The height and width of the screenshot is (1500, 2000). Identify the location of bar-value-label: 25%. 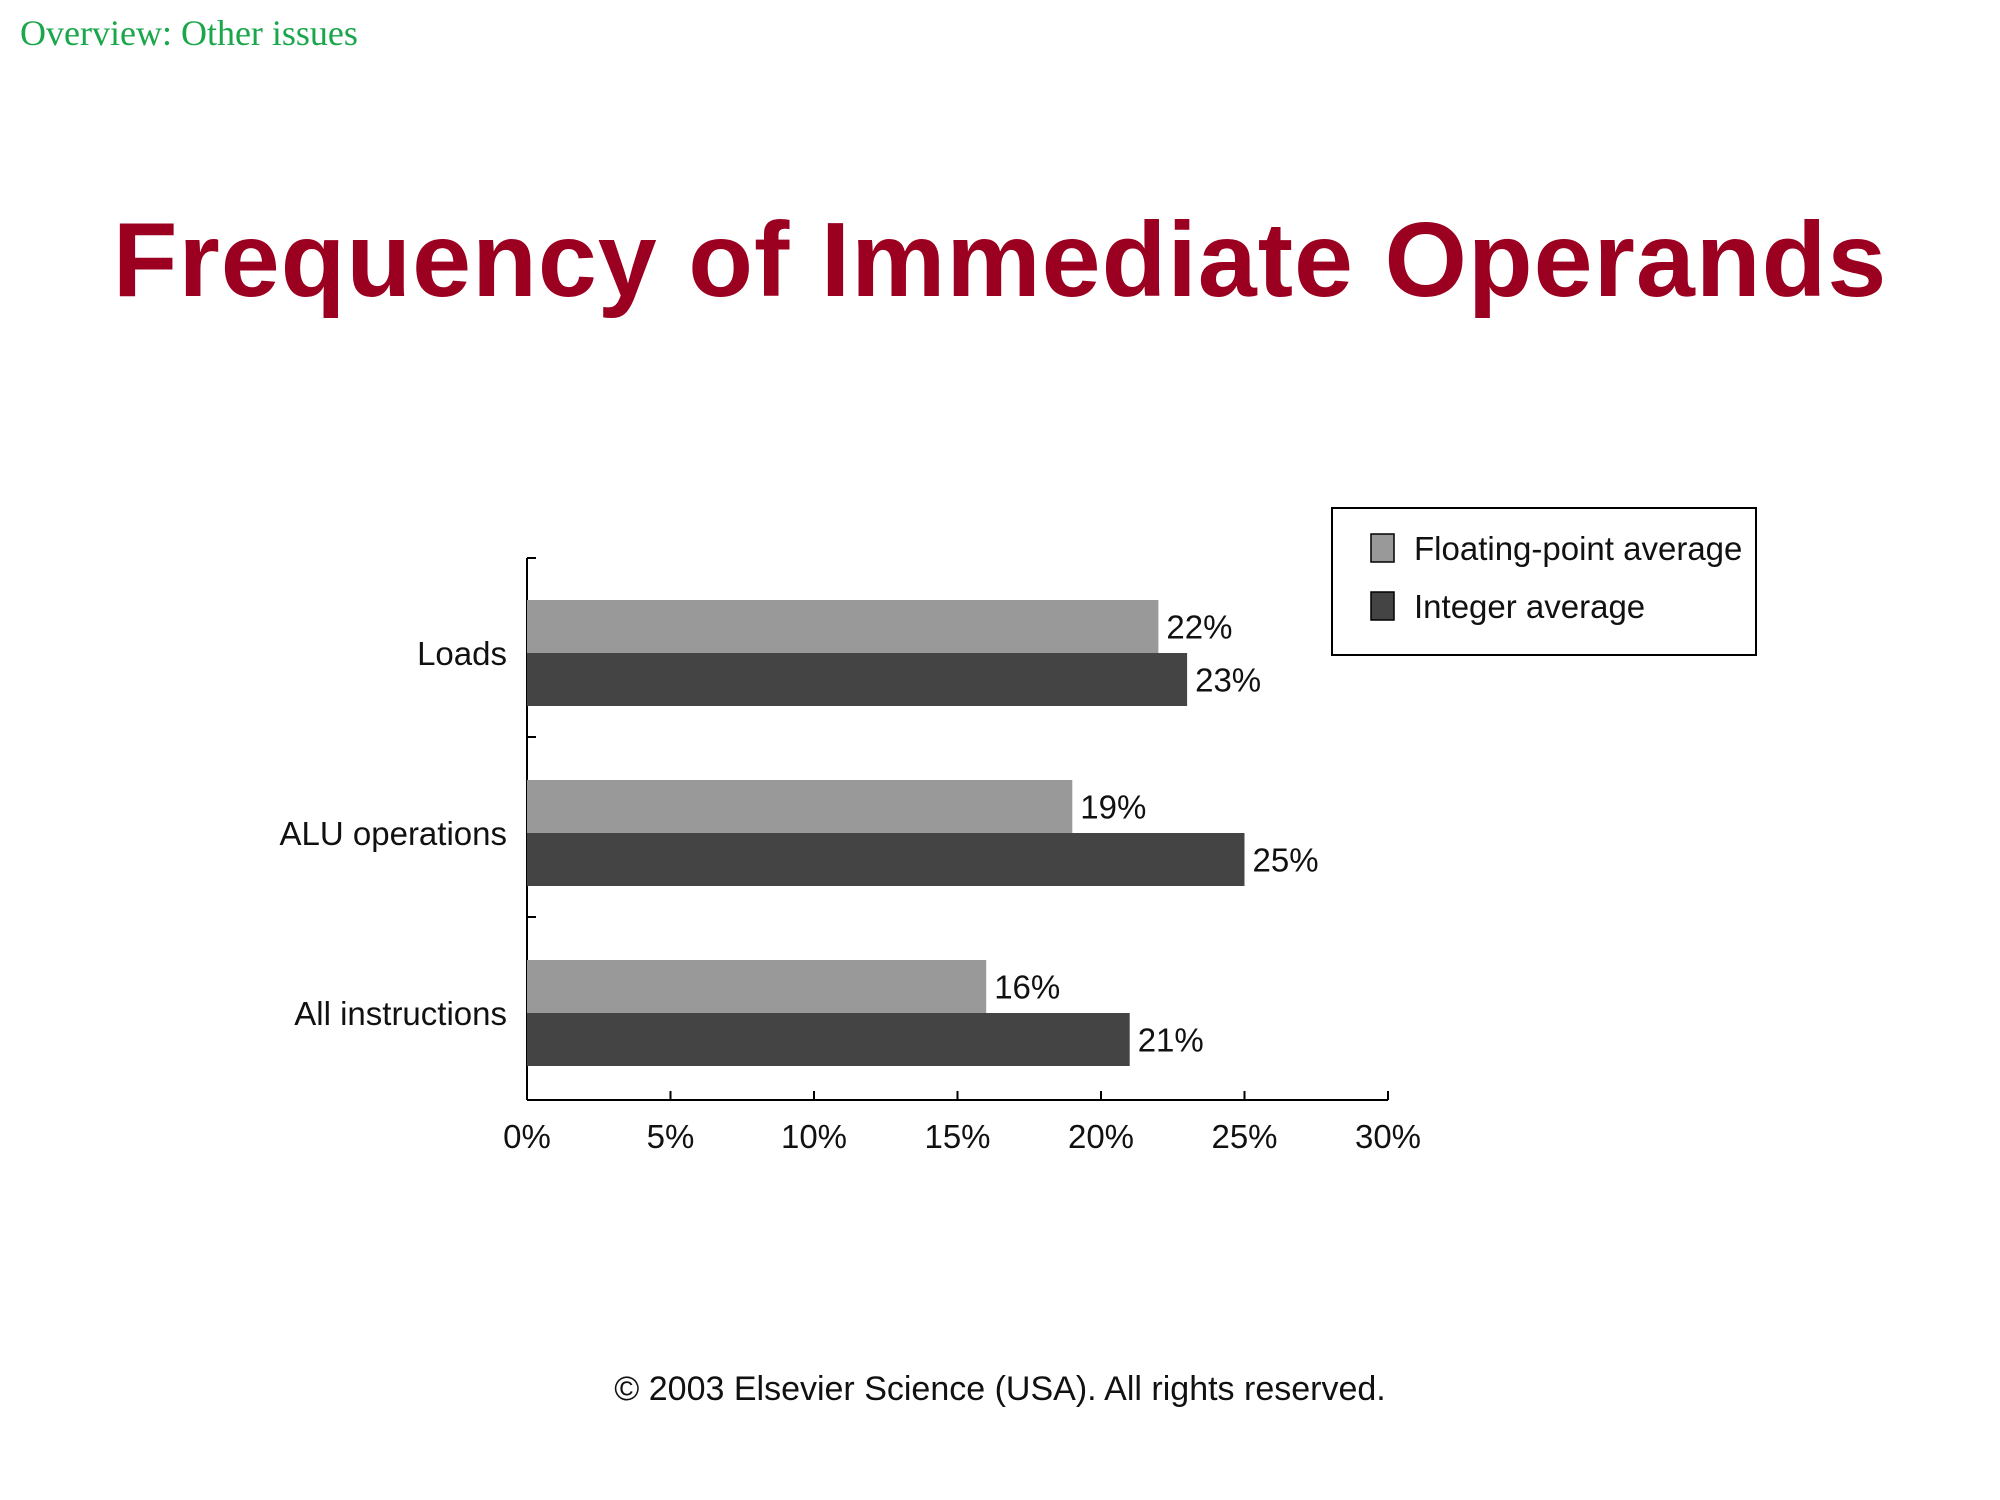
(1286, 860).